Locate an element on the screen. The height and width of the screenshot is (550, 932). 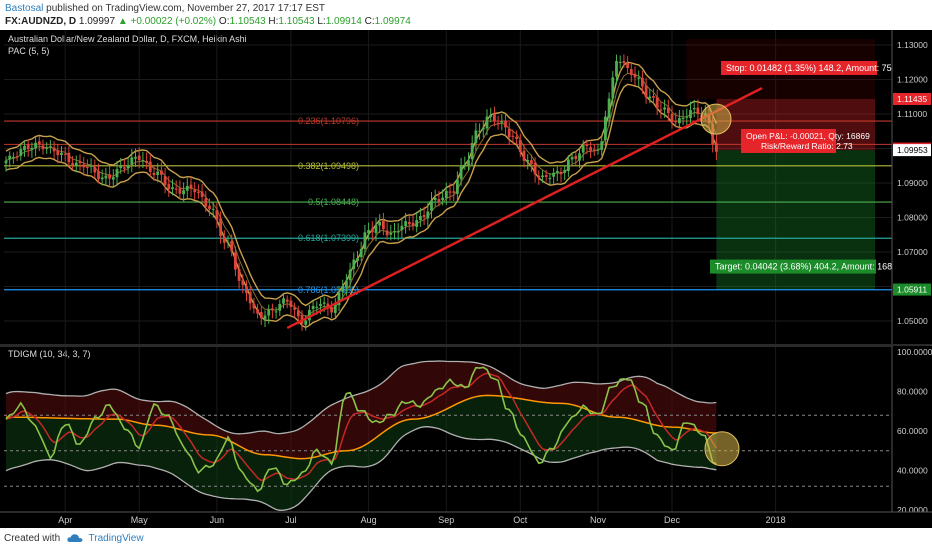
author-link: Bastosal is located at coordinates (24, 8).